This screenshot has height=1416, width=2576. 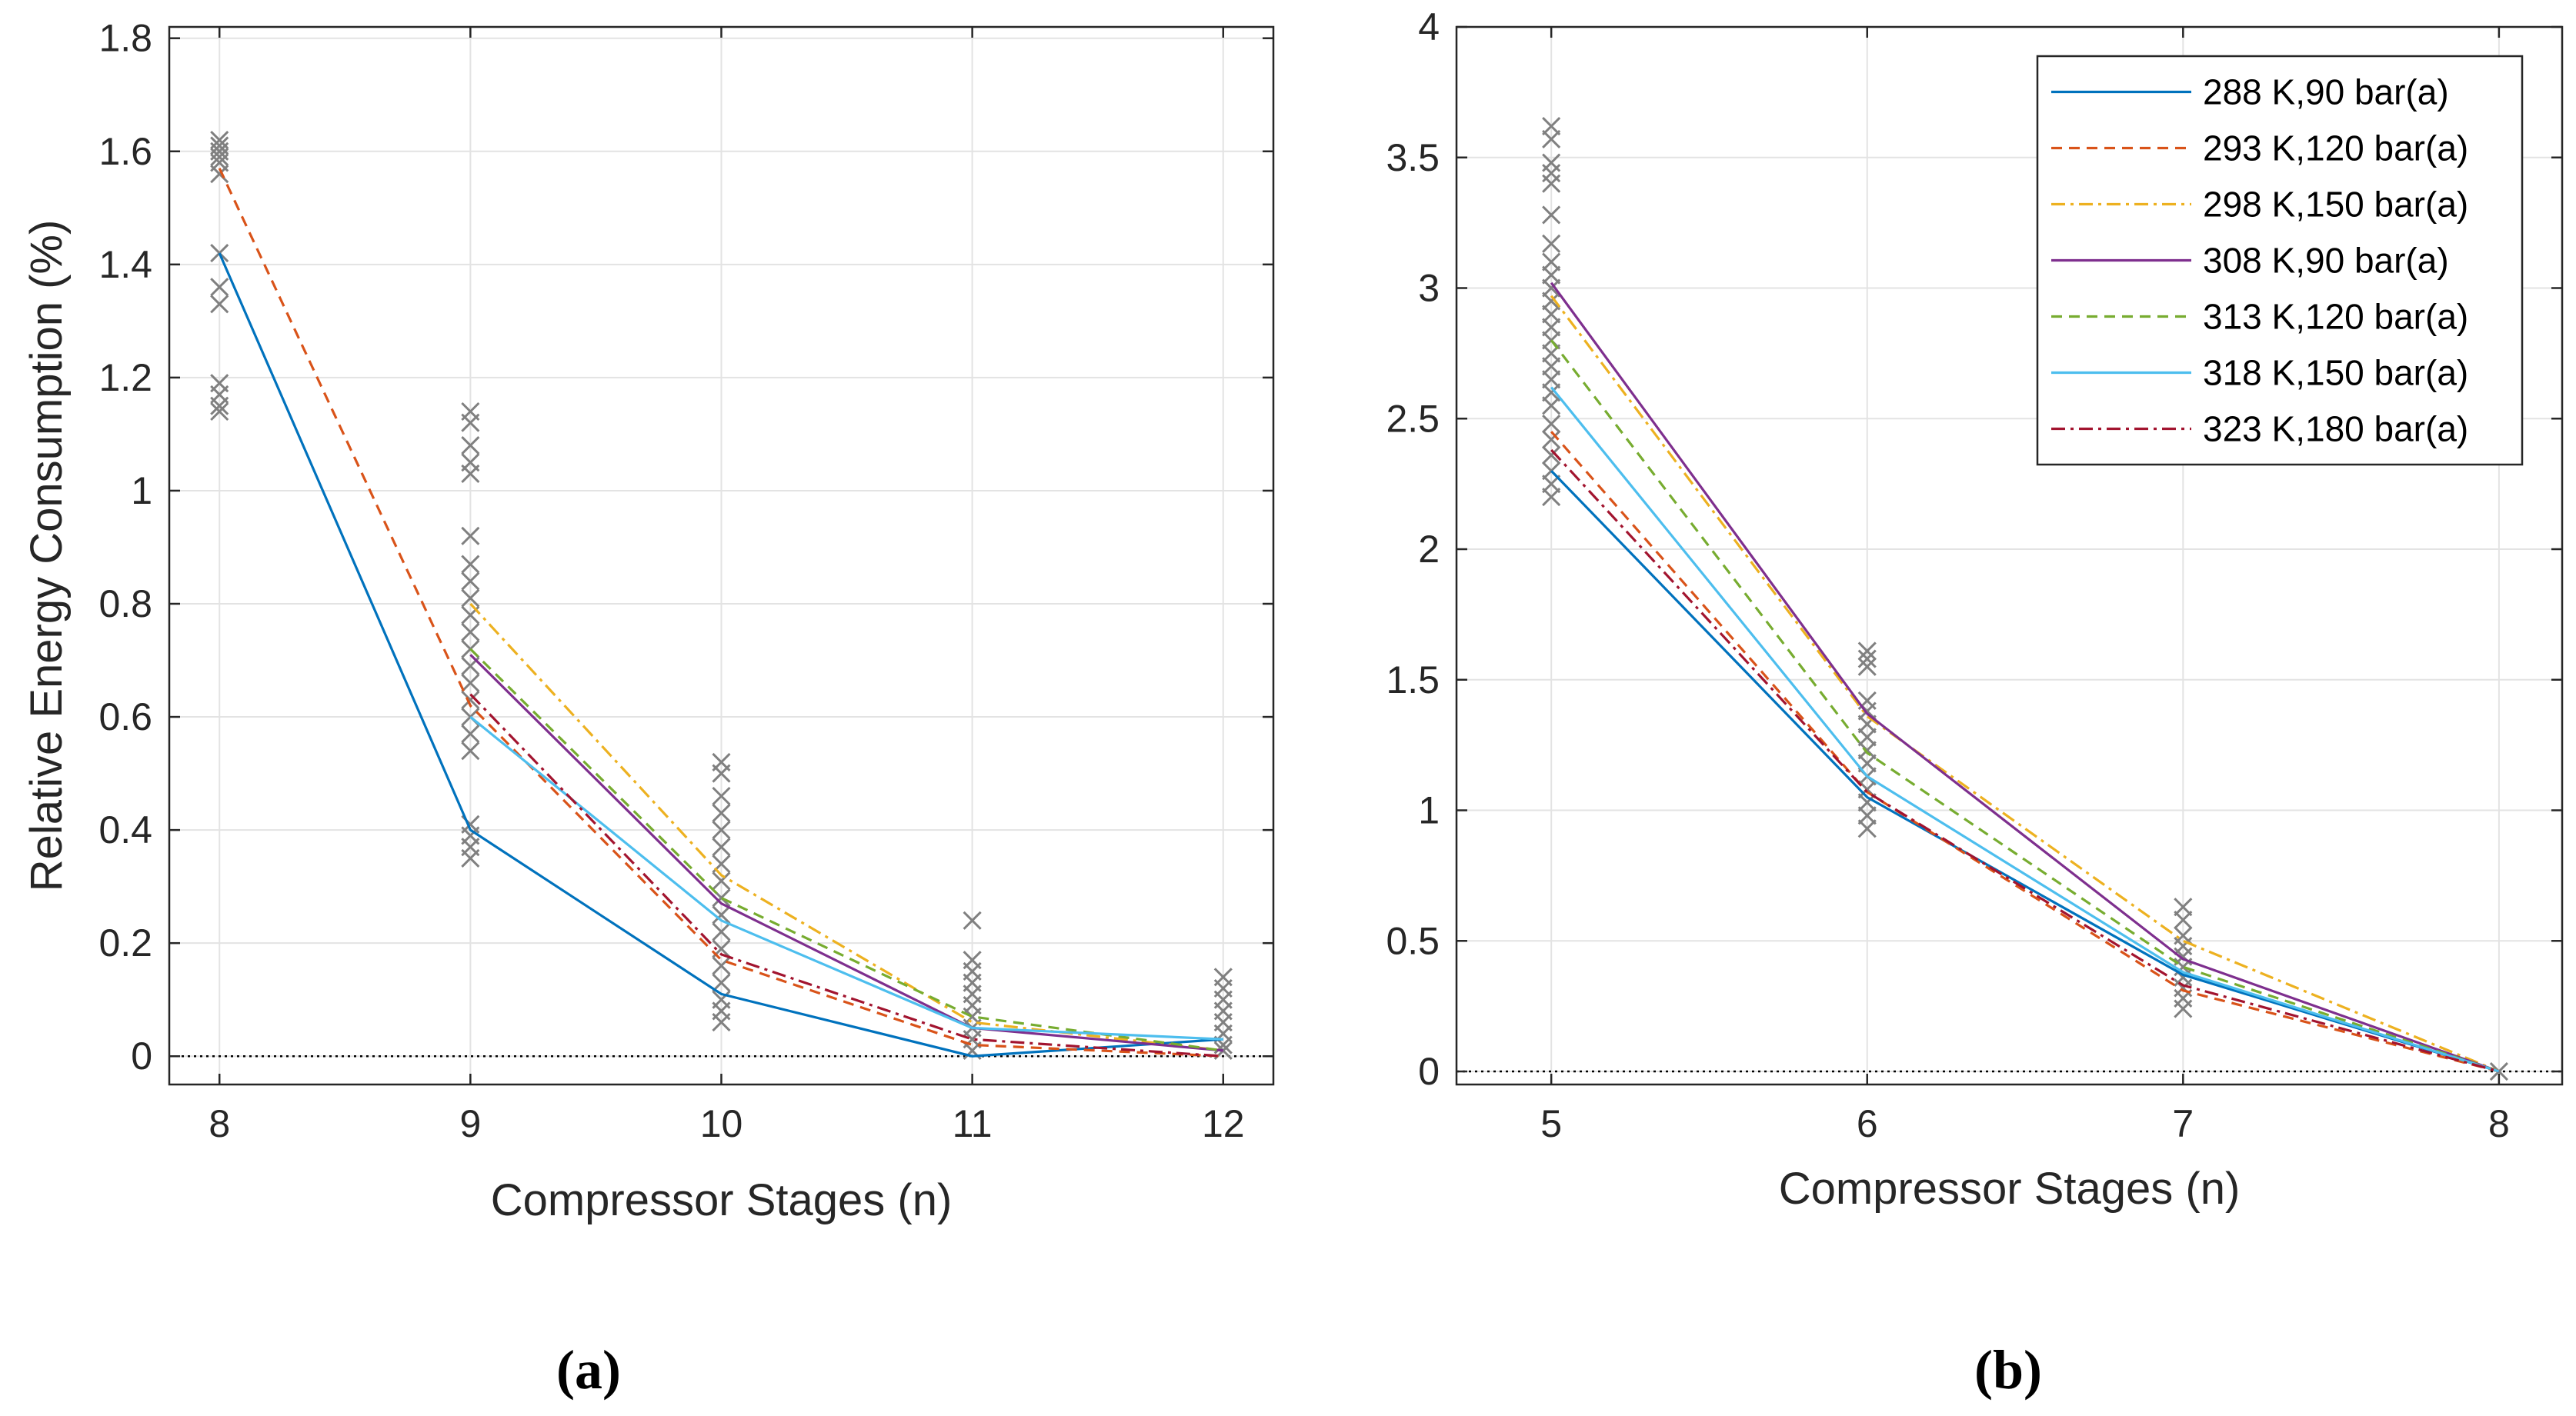 I want to click on panel-a-ytick-label: 0.8, so click(x=125, y=603).